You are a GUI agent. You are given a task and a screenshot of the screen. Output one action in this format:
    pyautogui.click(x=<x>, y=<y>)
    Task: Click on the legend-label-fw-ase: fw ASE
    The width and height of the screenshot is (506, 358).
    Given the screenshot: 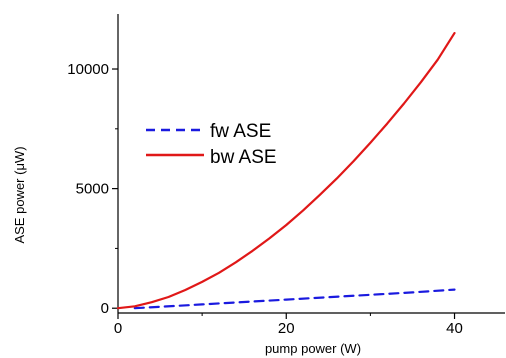 What is the action you would take?
    pyautogui.click(x=240, y=131)
    